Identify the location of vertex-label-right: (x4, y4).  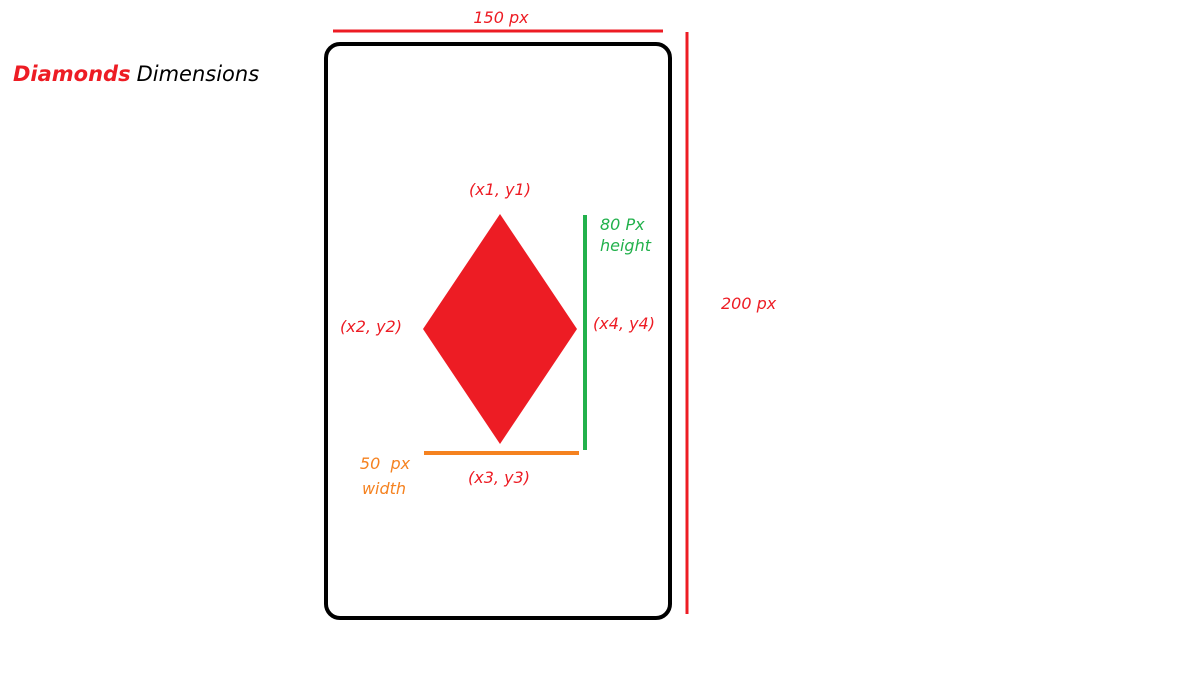
(624, 323).